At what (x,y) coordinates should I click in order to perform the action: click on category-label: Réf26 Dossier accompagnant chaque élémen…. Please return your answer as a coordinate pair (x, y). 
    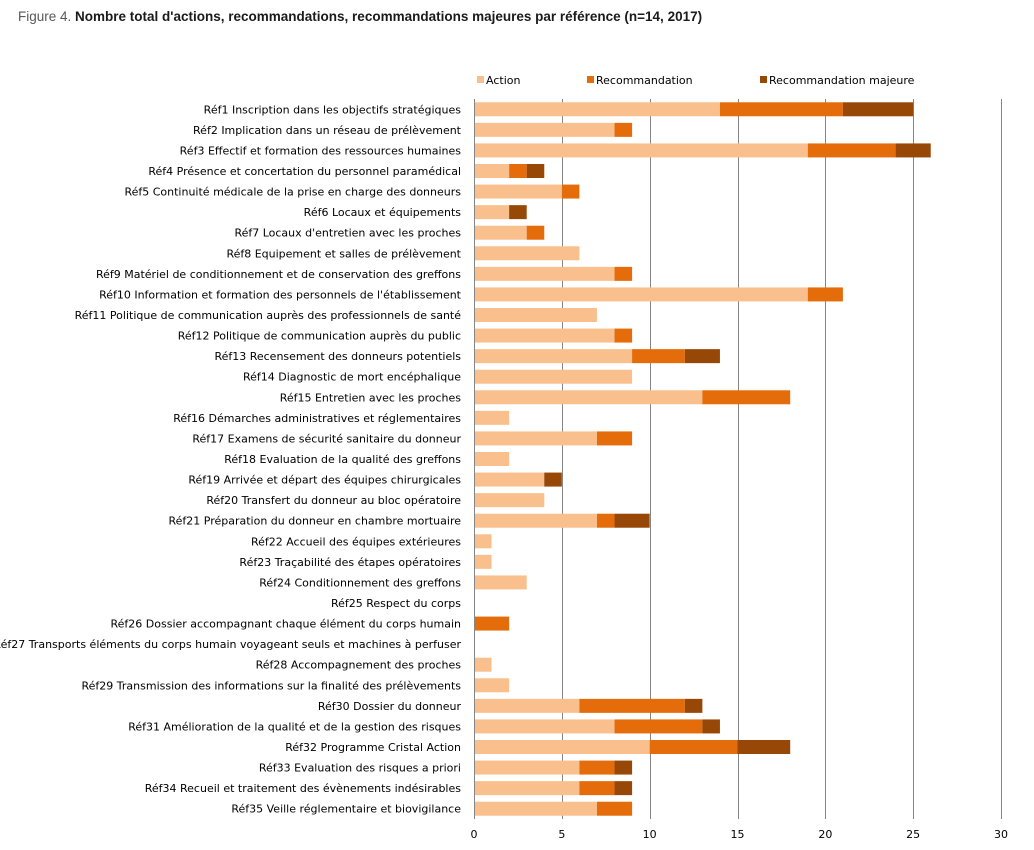
    Looking at the image, I should click on (286, 624).